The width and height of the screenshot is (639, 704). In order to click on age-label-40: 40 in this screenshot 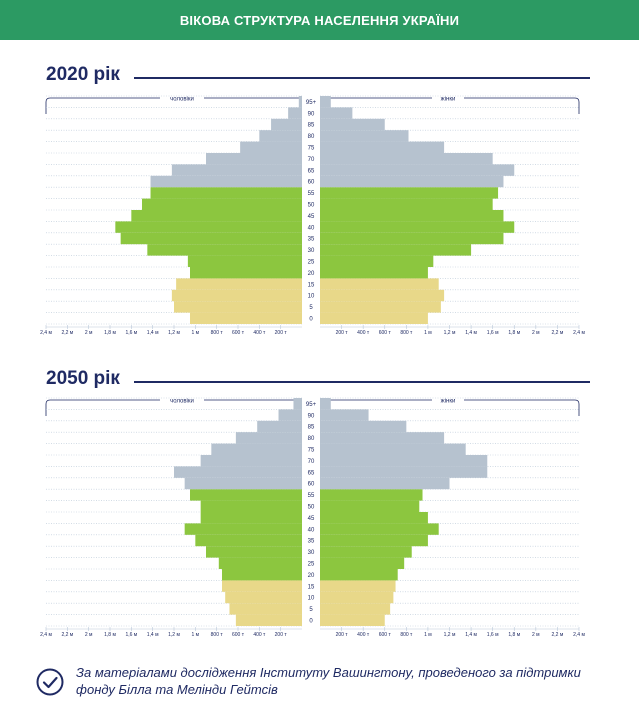, I will do `click(311, 530)`.